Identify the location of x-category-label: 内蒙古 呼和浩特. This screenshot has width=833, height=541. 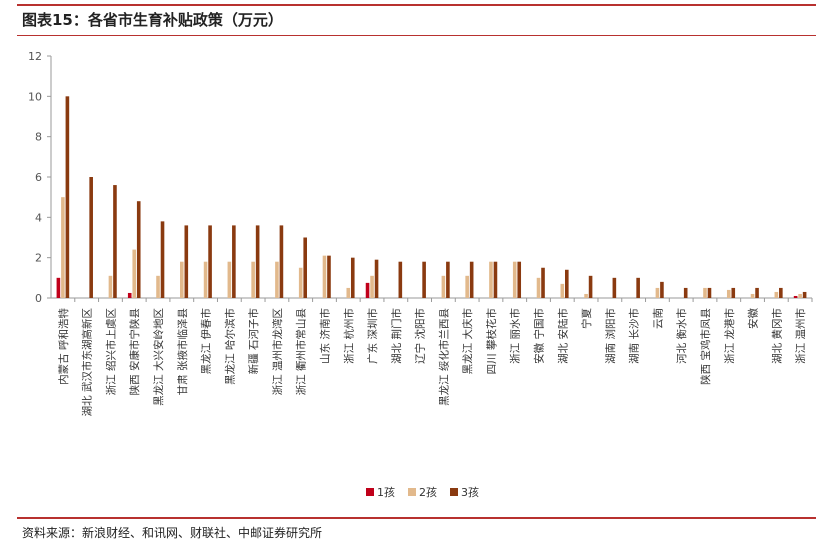
(63, 346).